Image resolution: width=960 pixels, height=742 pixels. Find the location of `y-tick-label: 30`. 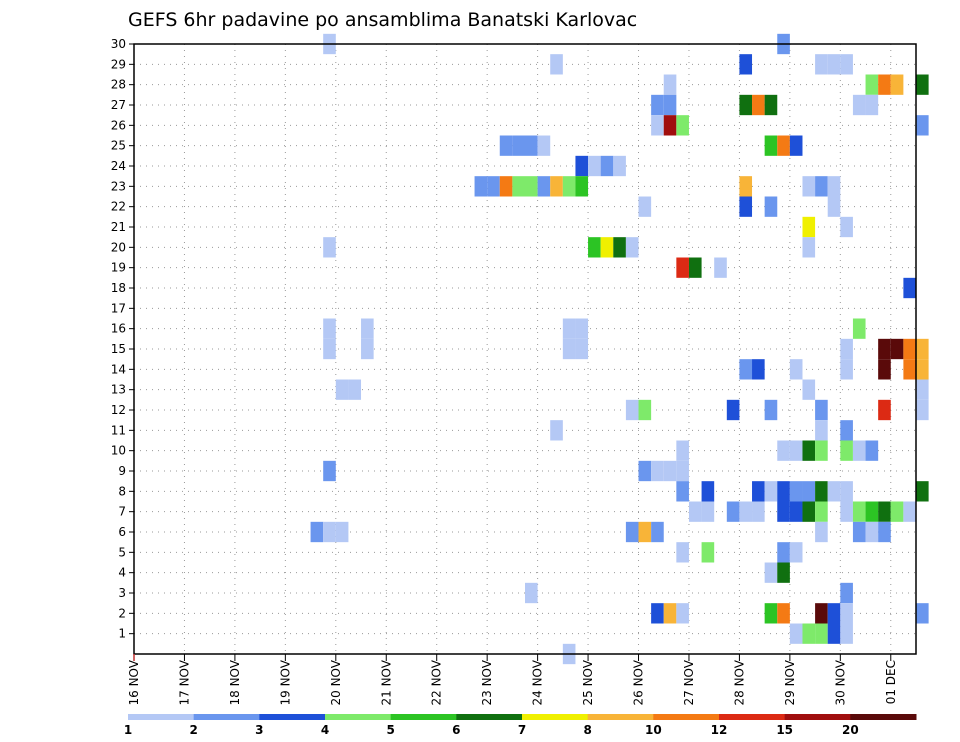

y-tick-label: 30 is located at coordinates (118, 44).